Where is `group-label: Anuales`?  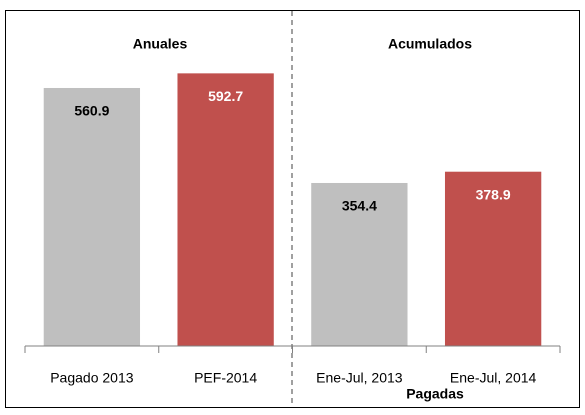 group-label: Anuales is located at coordinates (160, 44).